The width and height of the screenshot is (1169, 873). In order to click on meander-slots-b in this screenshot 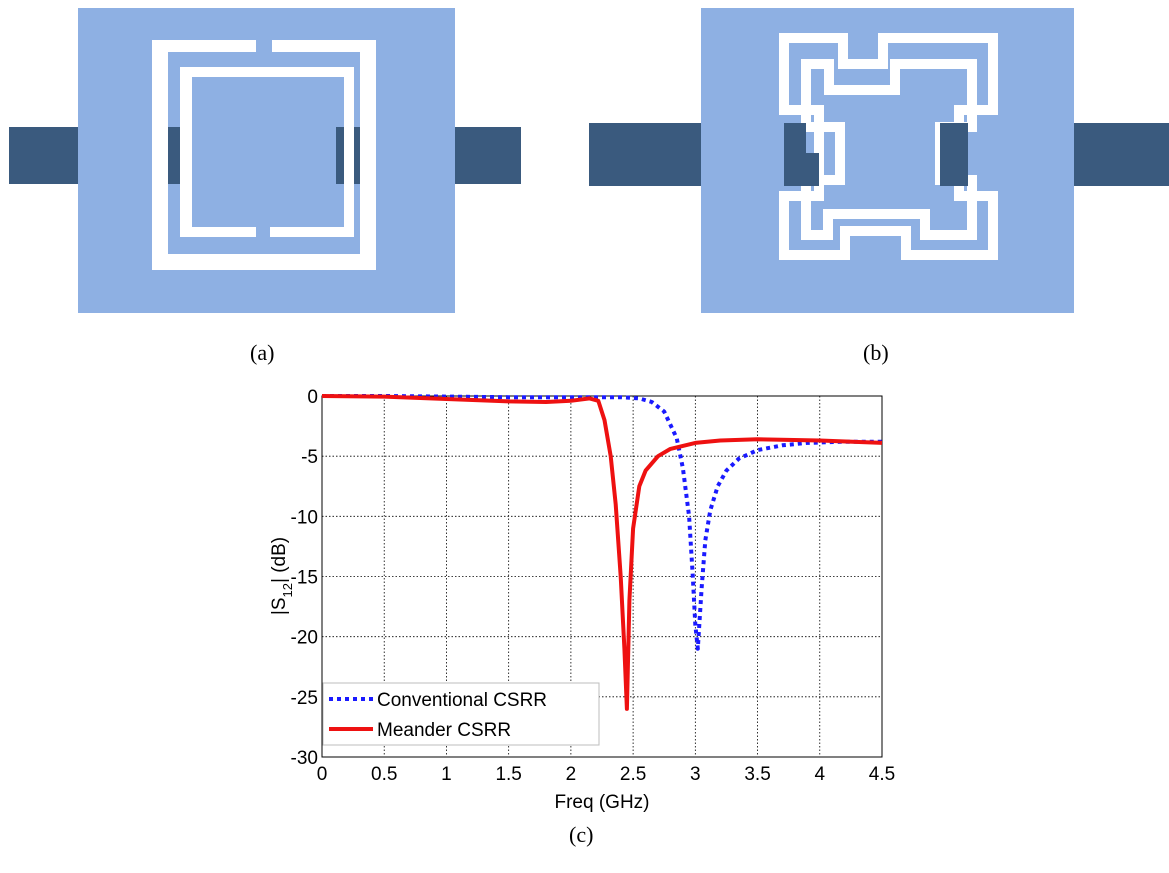, I will do `click(888, 146)`.